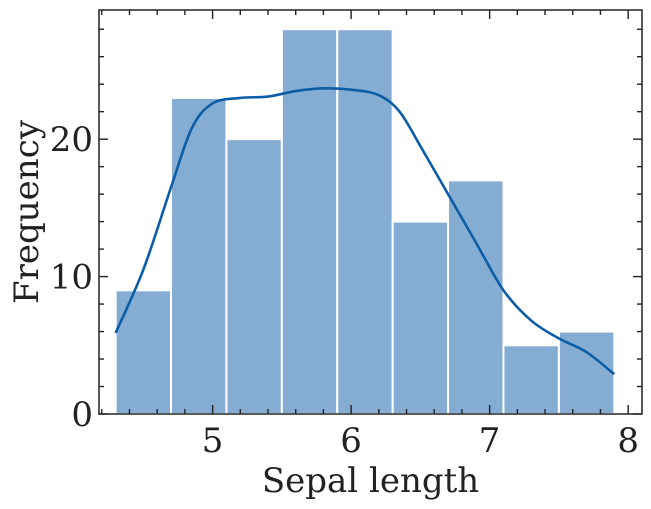 The image size is (651, 509). What do you see at coordinates (490, 441) in the screenshot?
I see `x-tick-label: 7` at bounding box center [490, 441].